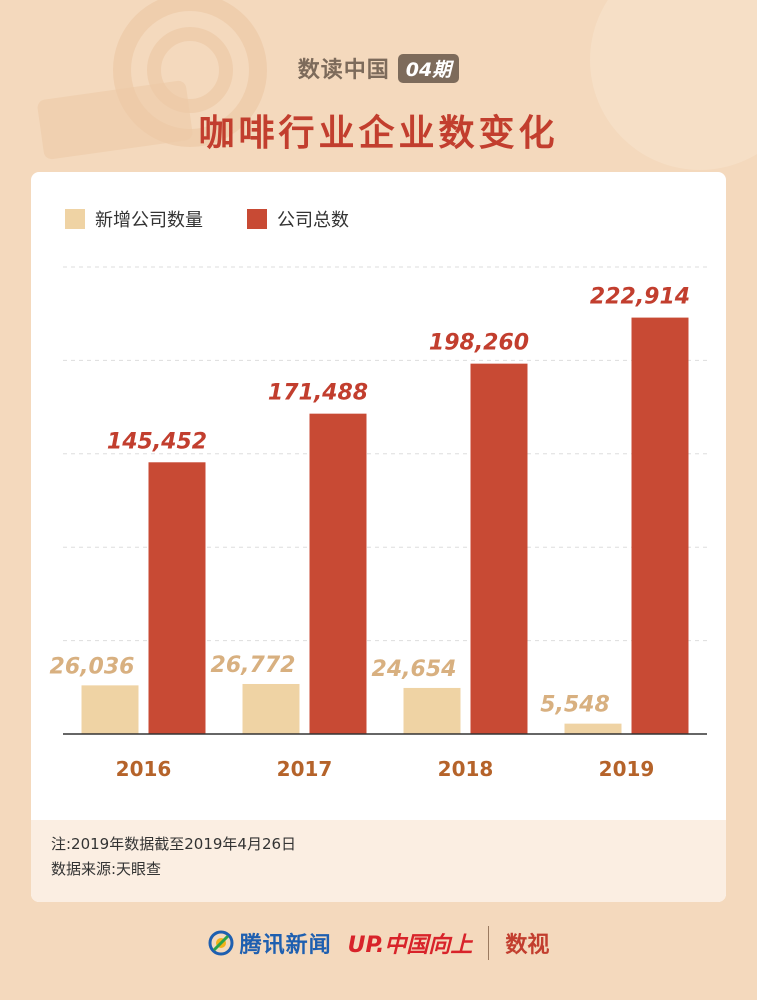  I want to click on data-label-new: 26,772, so click(253, 665).